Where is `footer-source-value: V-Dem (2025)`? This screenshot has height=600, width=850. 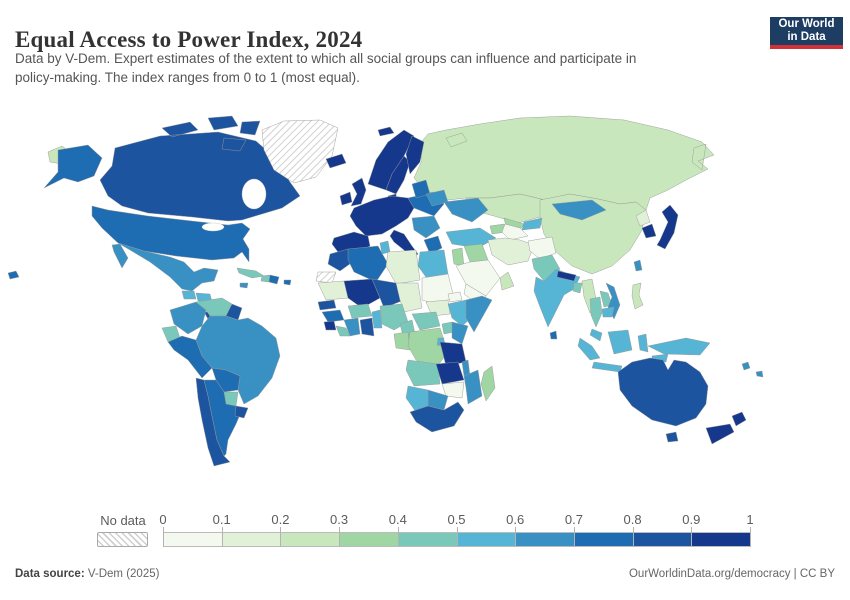 footer-source-value: V-Dem (2025) is located at coordinates (122, 574).